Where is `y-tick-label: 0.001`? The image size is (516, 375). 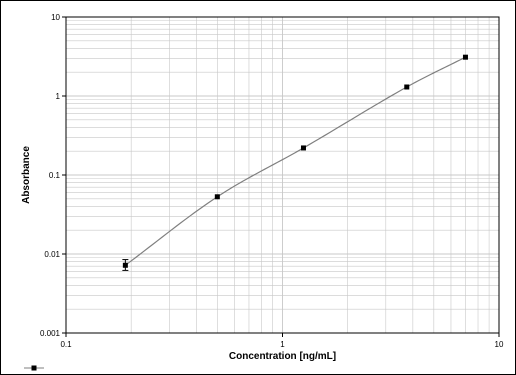 y-tick-label: 0.001 is located at coordinates (50, 333).